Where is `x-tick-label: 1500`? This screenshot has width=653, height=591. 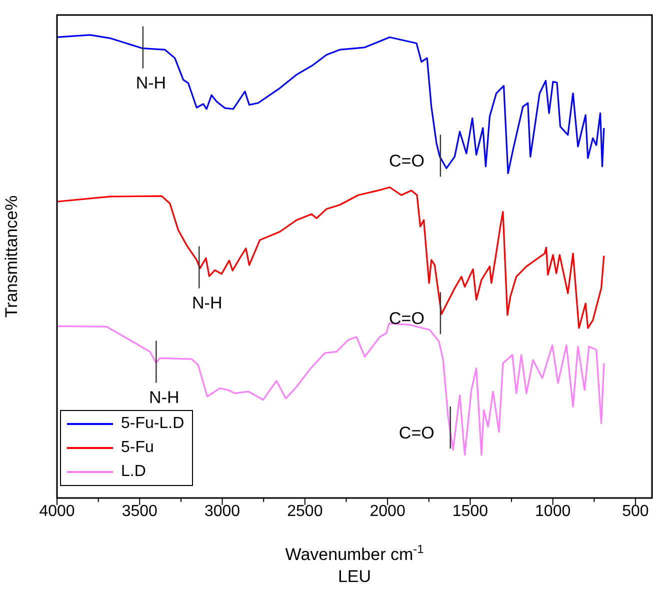 x-tick-label: 1500 is located at coordinates (470, 511).